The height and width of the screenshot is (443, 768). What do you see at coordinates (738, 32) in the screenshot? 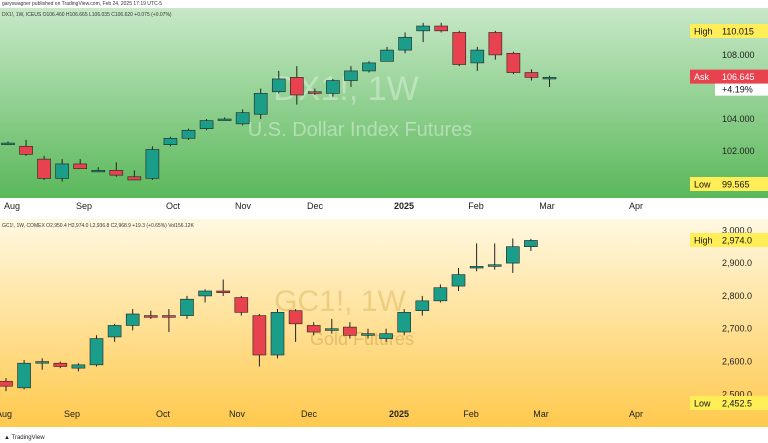
I see `high-tag-value: 110.015` at bounding box center [738, 32].